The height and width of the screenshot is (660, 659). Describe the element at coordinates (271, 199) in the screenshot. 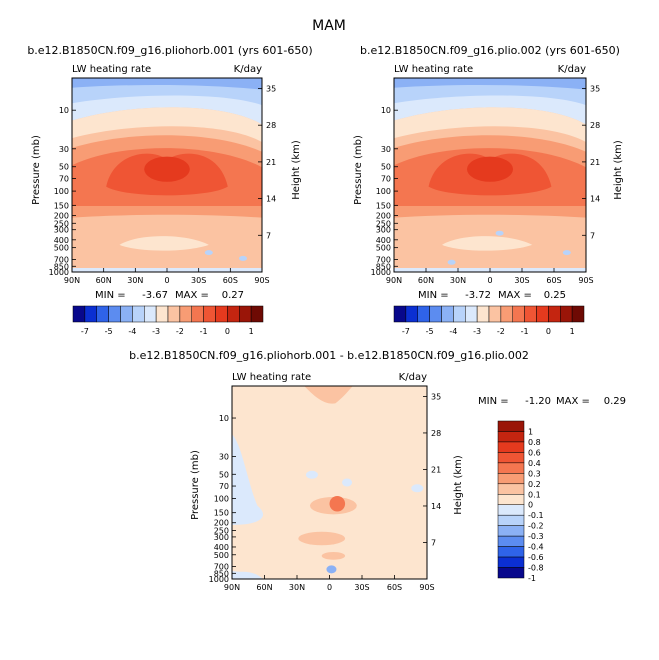

I see `p1-ytick-r-label: 14` at that location.